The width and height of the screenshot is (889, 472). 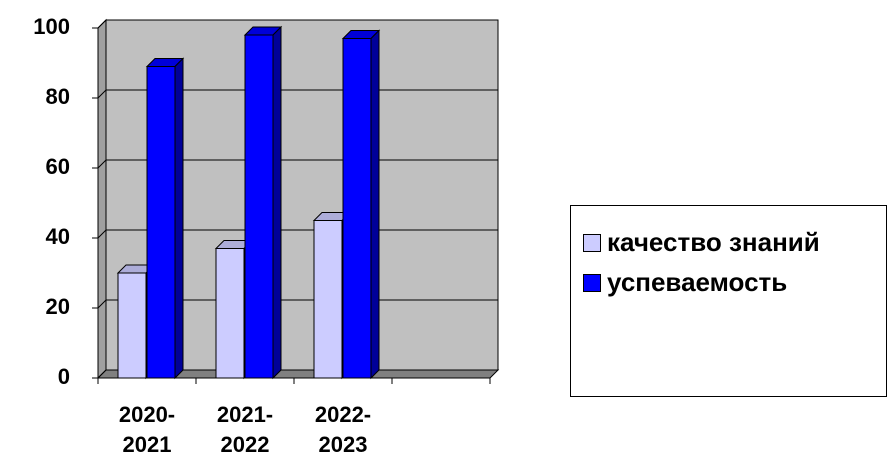 I want to click on side-wall, so click(x=102, y=199).